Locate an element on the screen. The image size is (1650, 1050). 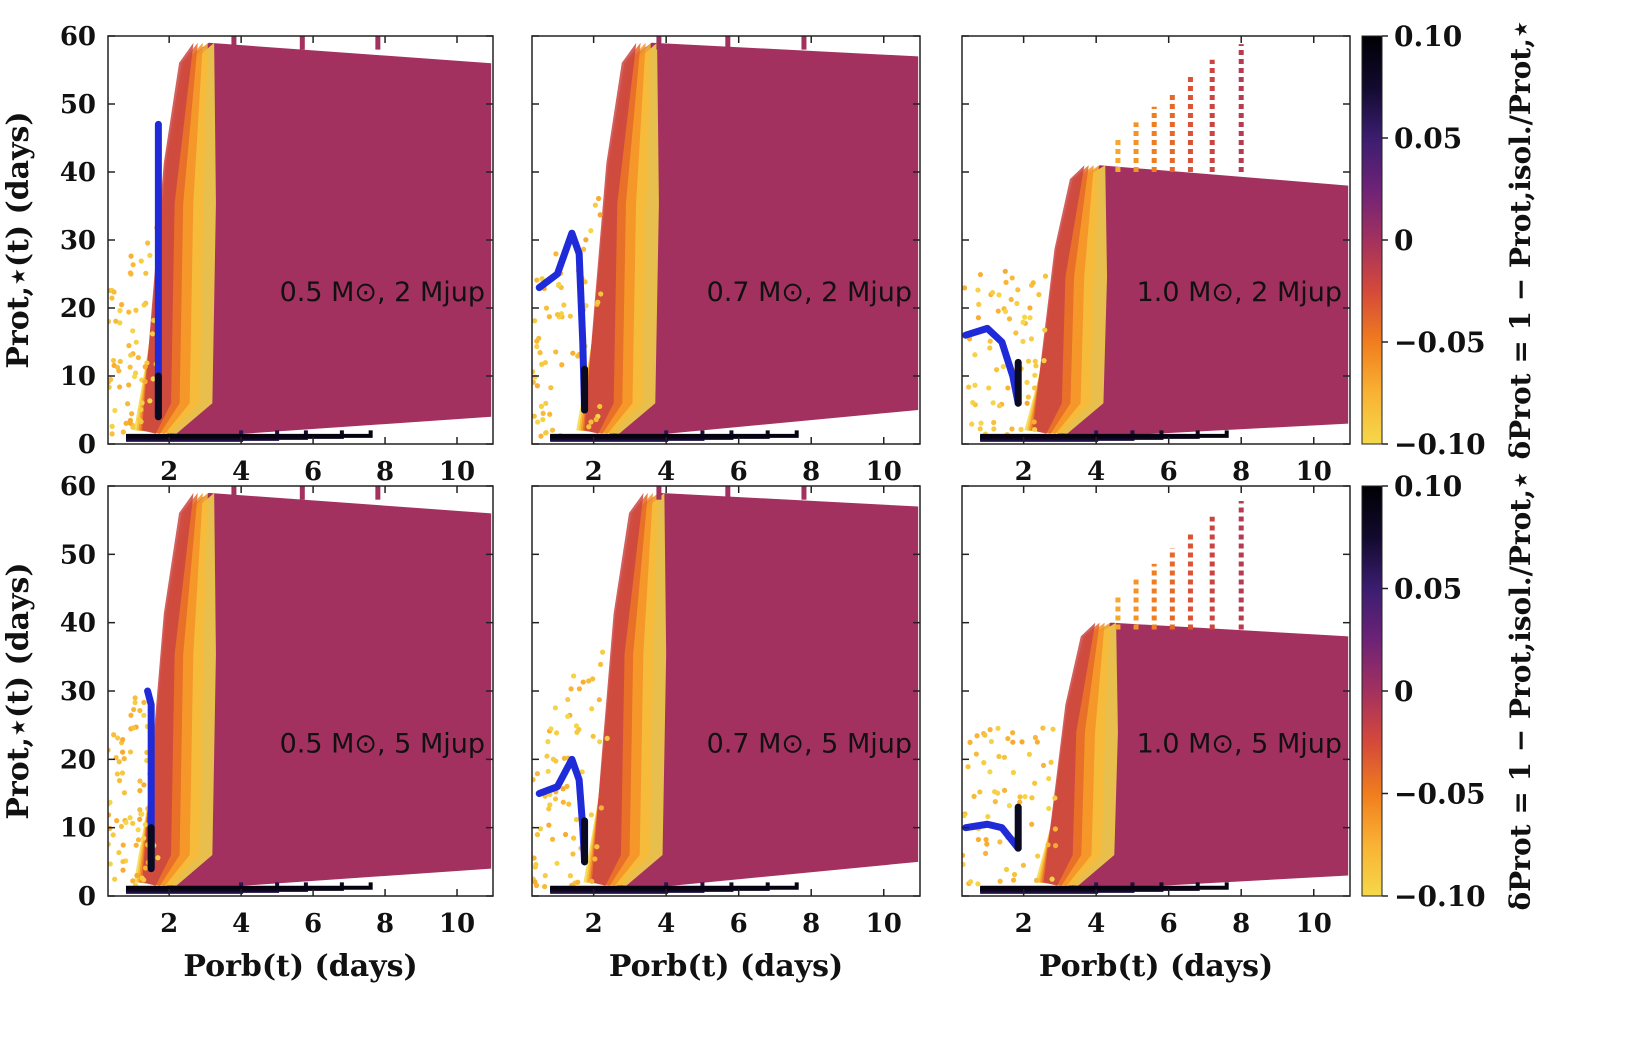
blue-track is located at coordinates (992, 836).